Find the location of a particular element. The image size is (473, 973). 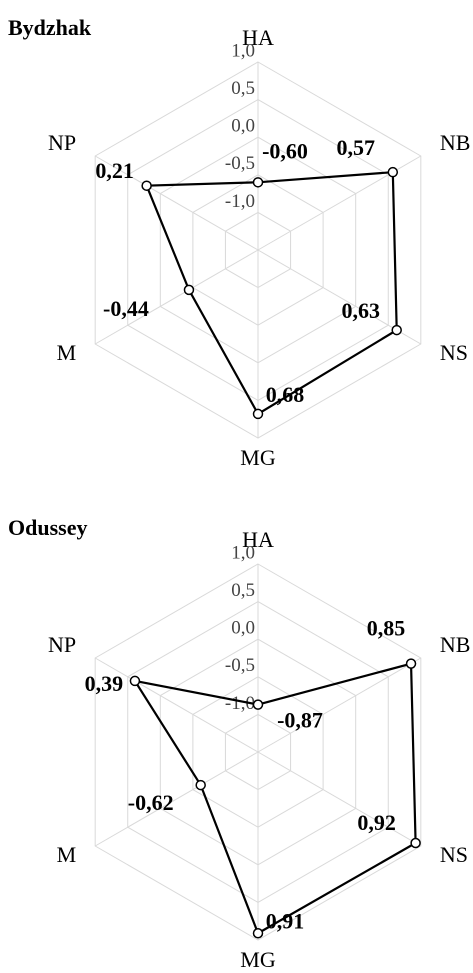

chart-title: Odussey is located at coordinates (47, 527).